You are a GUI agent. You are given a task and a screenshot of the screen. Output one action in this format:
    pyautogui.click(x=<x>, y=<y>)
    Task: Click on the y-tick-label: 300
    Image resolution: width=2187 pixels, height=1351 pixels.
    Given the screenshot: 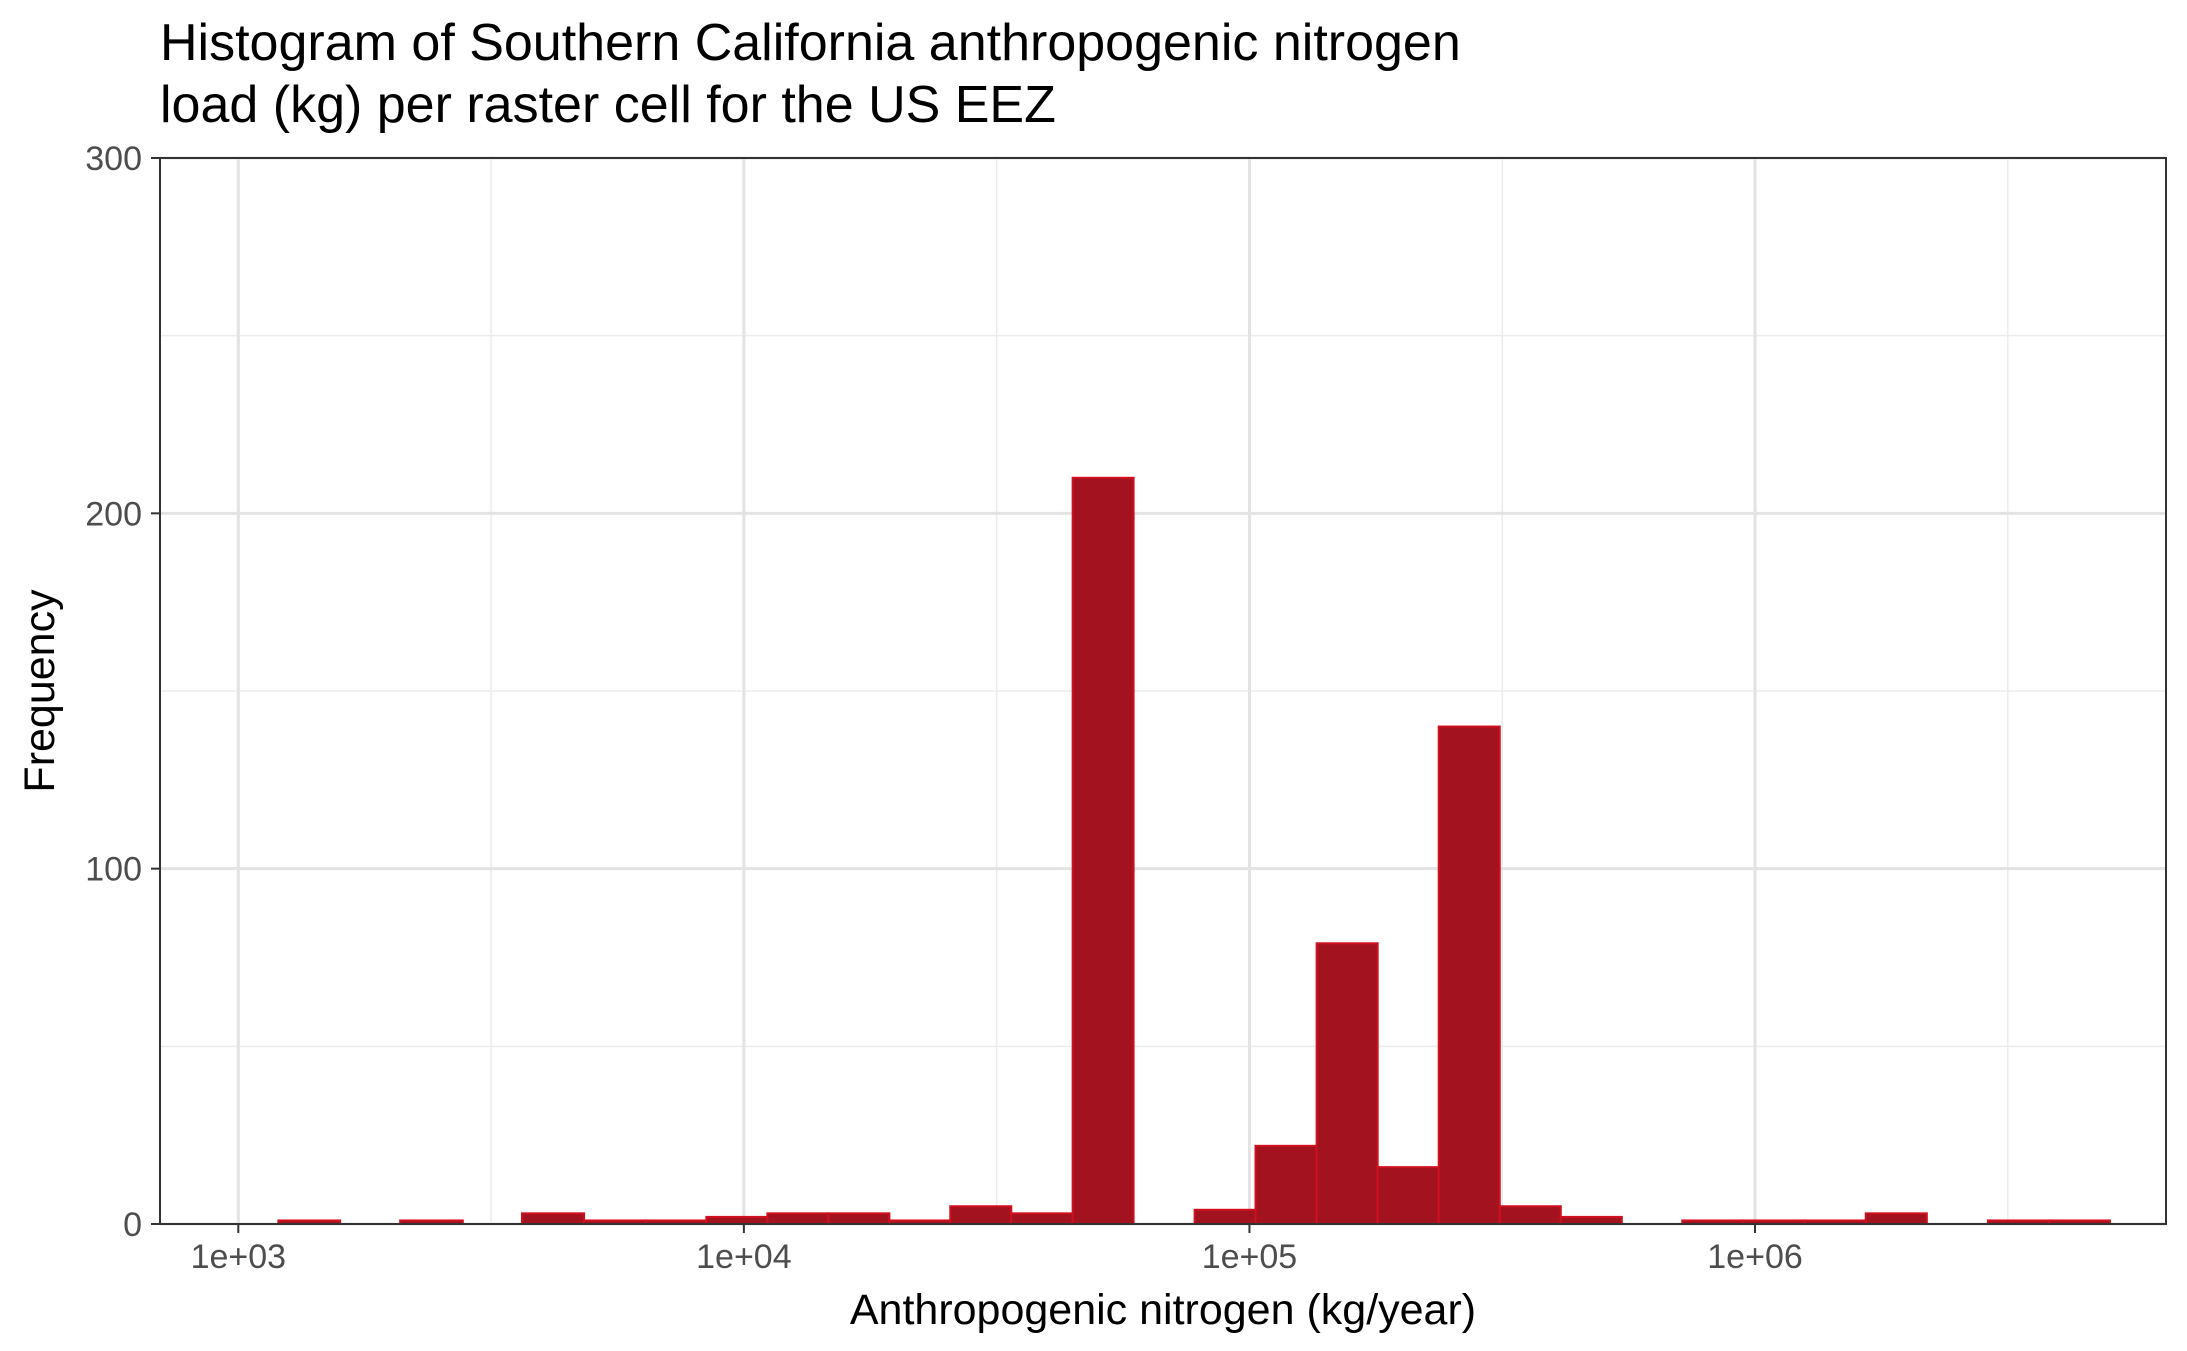 What is the action you would take?
    pyautogui.click(x=113, y=159)
    